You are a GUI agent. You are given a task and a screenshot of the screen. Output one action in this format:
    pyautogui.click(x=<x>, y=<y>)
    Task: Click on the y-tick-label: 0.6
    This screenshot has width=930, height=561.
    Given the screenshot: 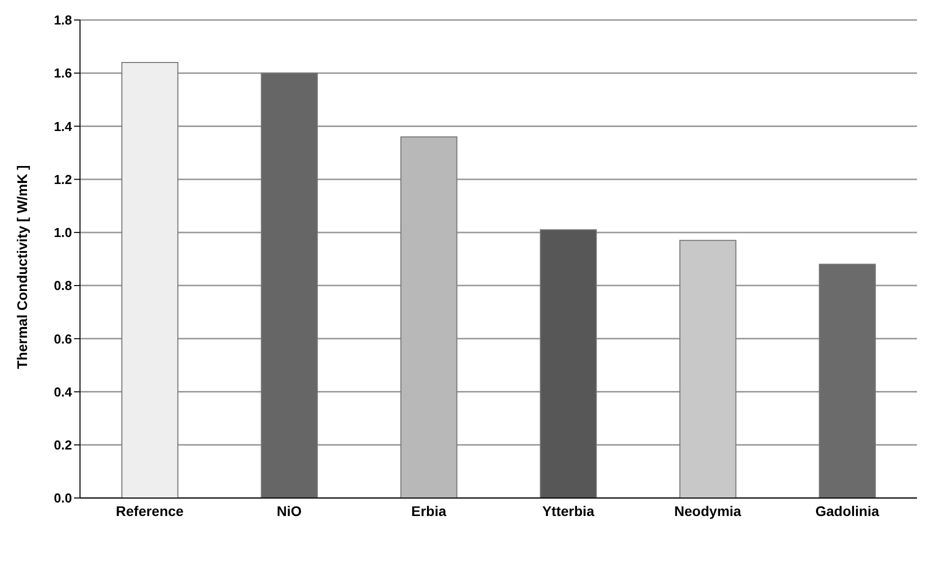 What is the action you would take?
    pyautogui.click(x=63, y=338)
    